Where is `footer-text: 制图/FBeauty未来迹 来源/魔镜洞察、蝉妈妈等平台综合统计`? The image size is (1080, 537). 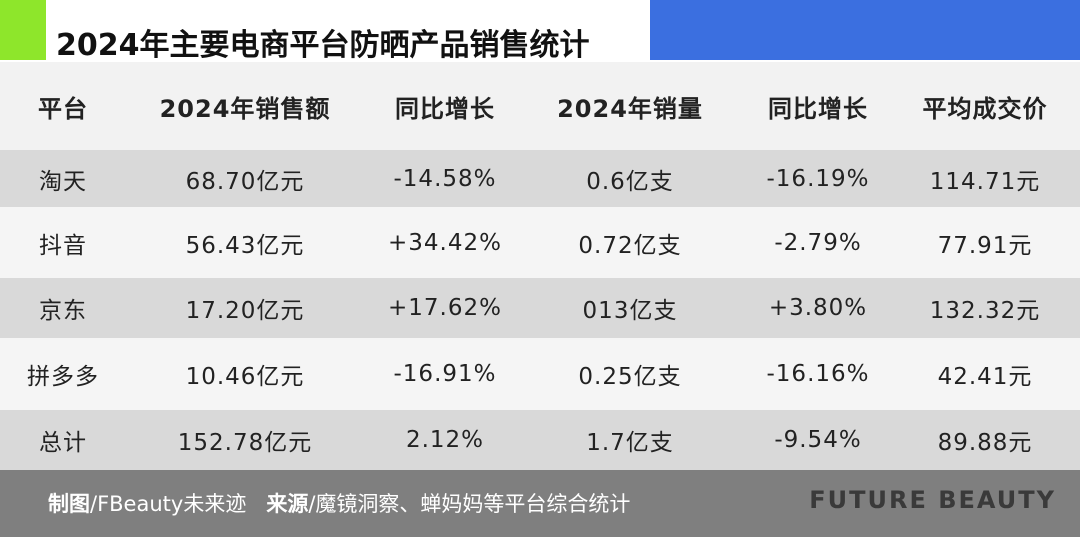 footer-text: 制图/FBeauty未来迹 来源/魔镜洞察、蝉妈妈等平台综合统计 is located at coordinates (339, 503).